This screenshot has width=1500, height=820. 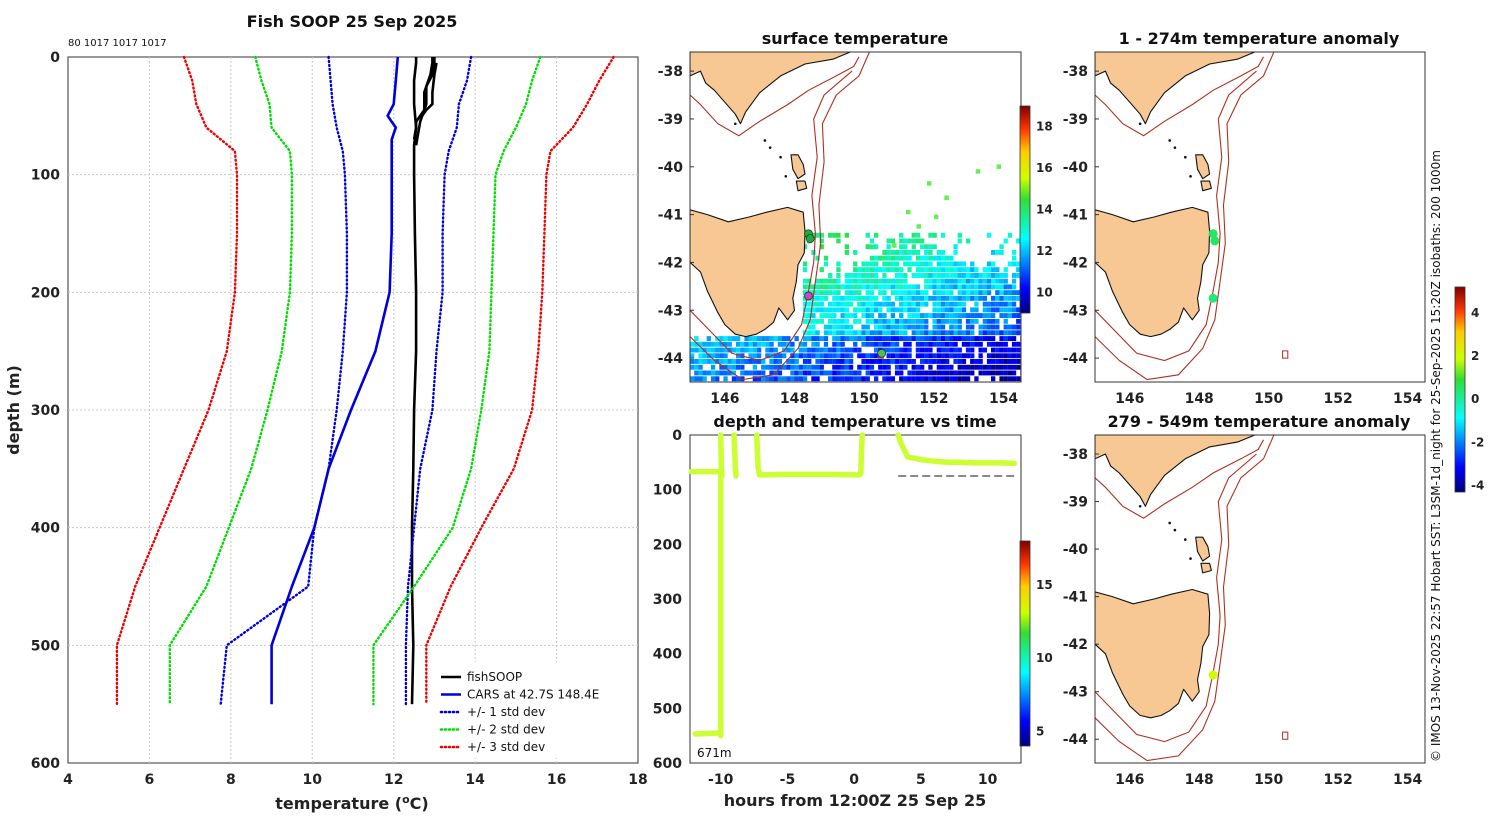 I want to click on victoria-land, so click(x=1175, y=471).